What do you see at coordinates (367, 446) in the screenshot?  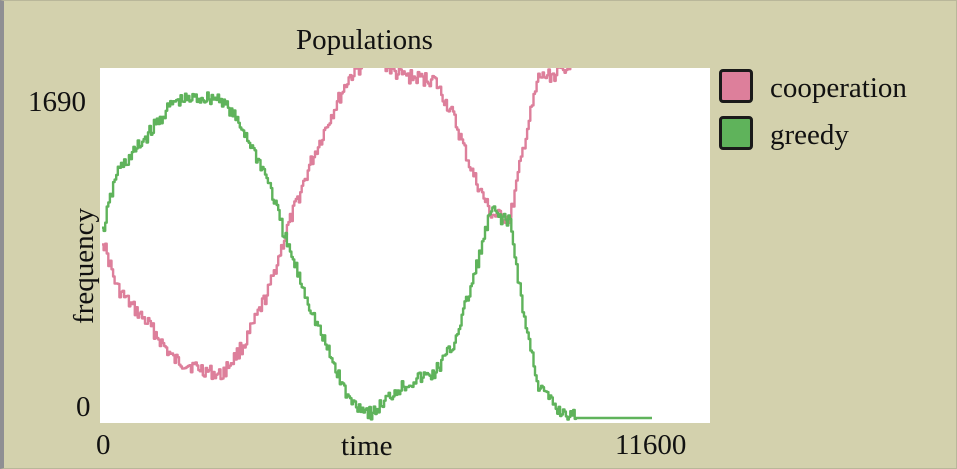 I see `x-axis-label: time` at bounding box center [367, 446].